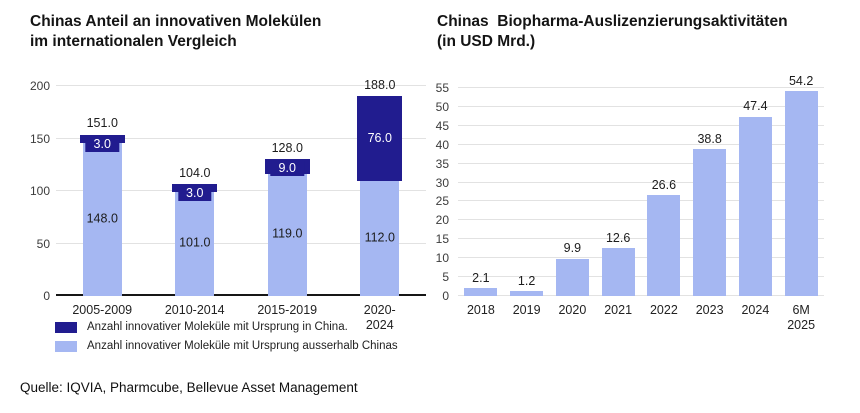  I want to click on bar: 54.2, so click(801, 185).